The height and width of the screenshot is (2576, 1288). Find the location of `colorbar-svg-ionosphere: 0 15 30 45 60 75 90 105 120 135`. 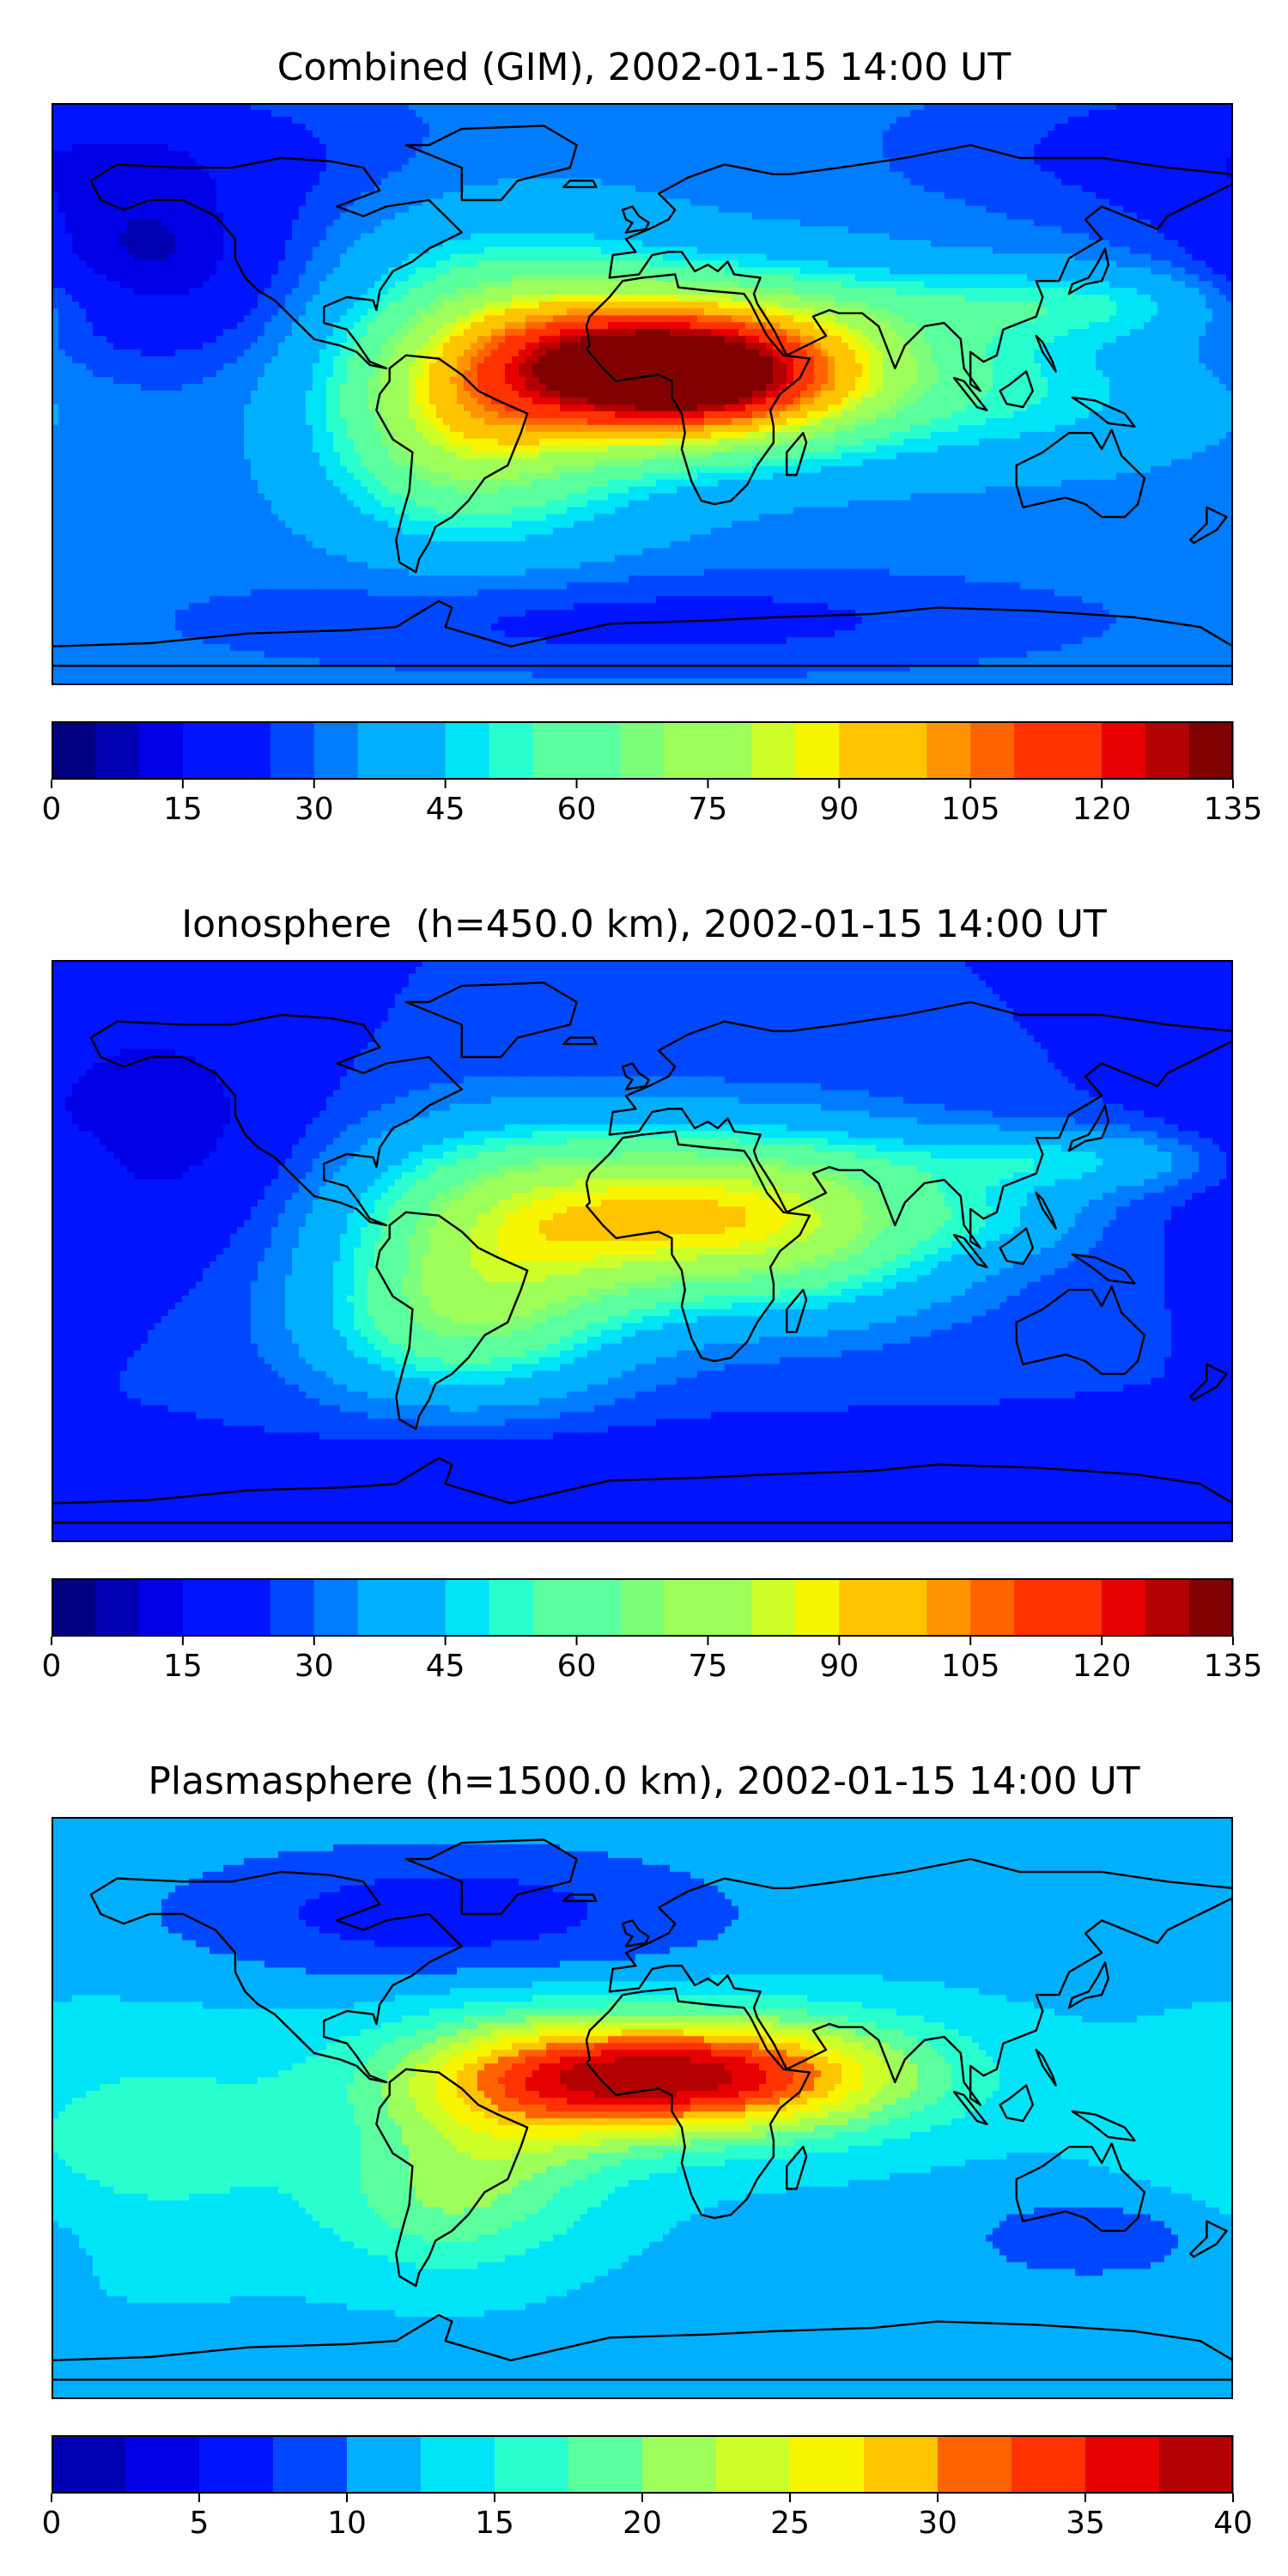

colorbar-svg-ionosphere: 0 15 30 45 60 75 90 105 120 135 is located at coordinates (652, 1631).